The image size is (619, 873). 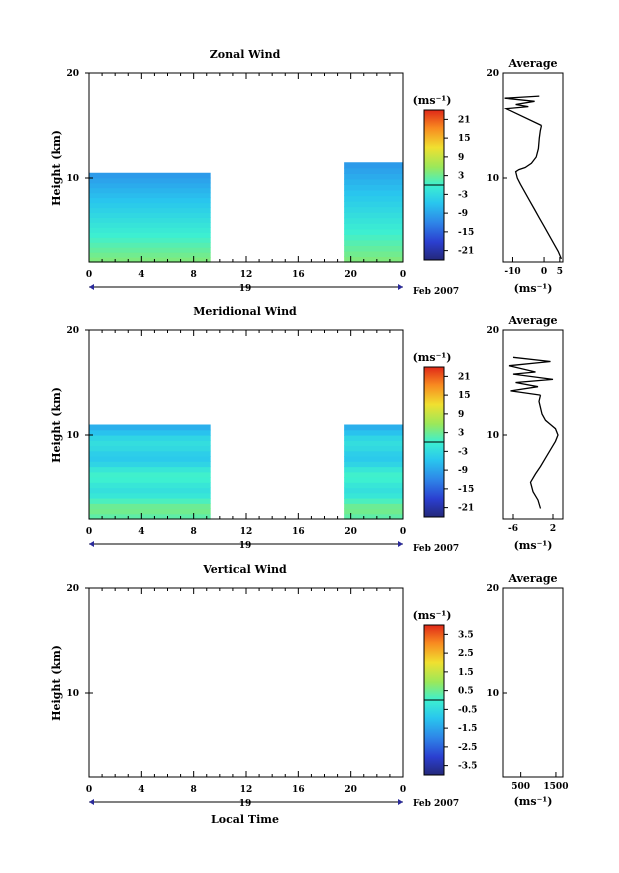 I want to click on average-frame, so click(x=533, y=424).